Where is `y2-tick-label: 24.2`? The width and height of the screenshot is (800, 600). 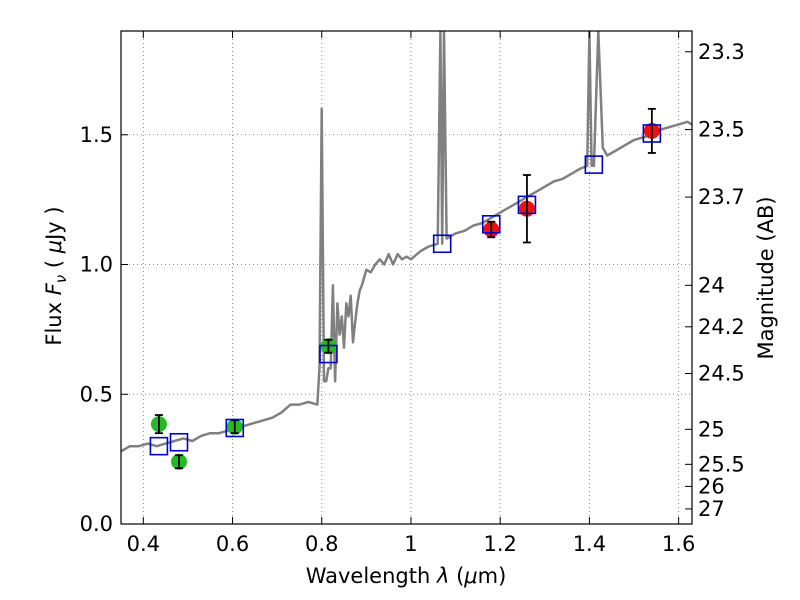
y2-tick-label: 24.2 is located at coordinates (721, 327).